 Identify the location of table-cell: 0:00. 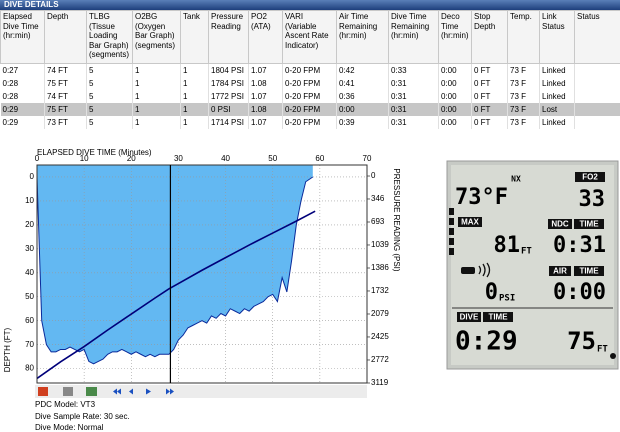
(455, 96).